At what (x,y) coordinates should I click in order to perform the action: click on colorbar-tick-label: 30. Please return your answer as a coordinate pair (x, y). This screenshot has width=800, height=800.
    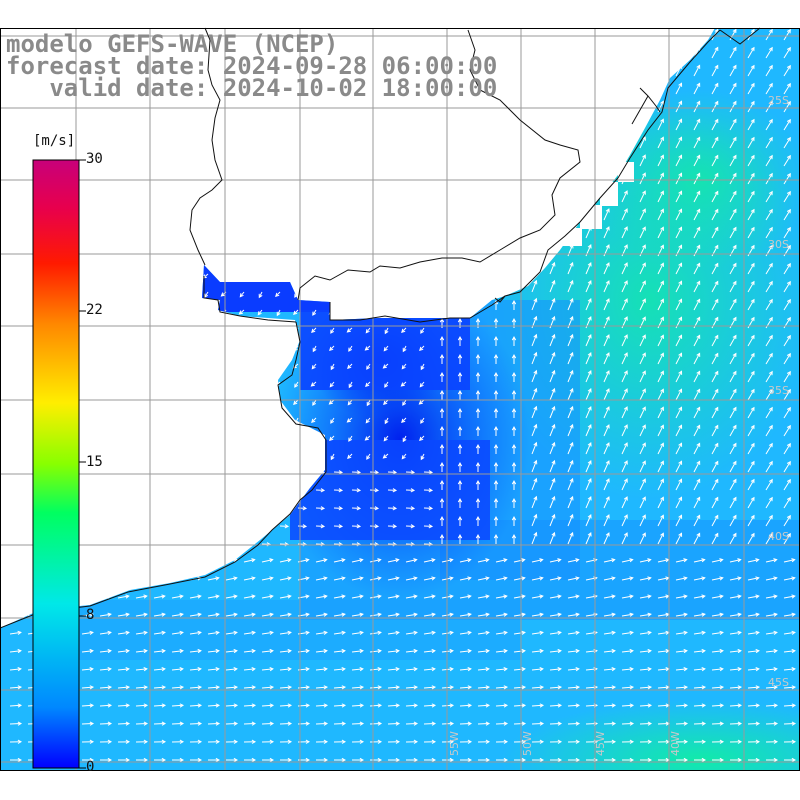
    Looking at the image, I should click on (94, 159).